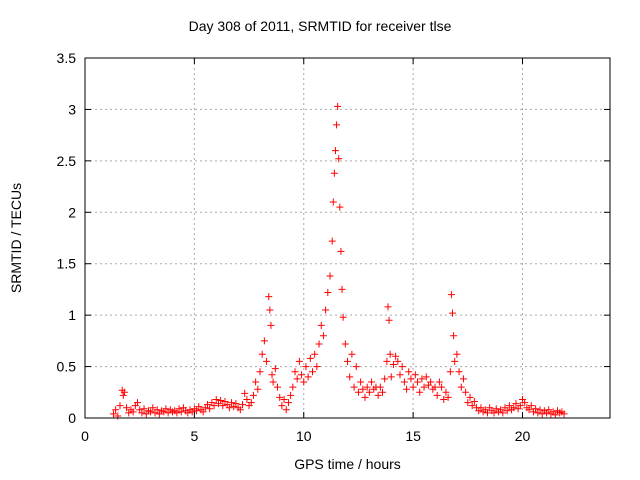 The height and width of the screenshot is (480, 640). I want to click on x-tick-label: 15, so click(413, 436).